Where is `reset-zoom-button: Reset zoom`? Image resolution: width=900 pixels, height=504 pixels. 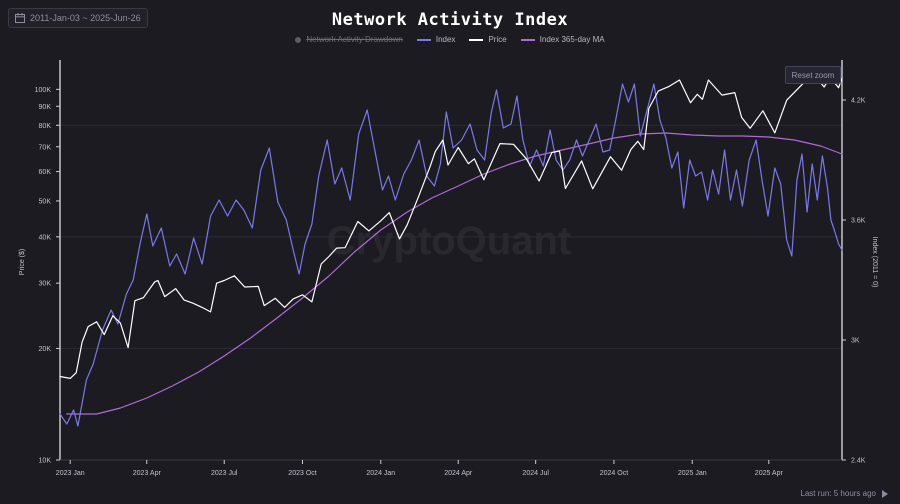
reset-zoom-button: Reset zoom is located at coordinates (813, 75).